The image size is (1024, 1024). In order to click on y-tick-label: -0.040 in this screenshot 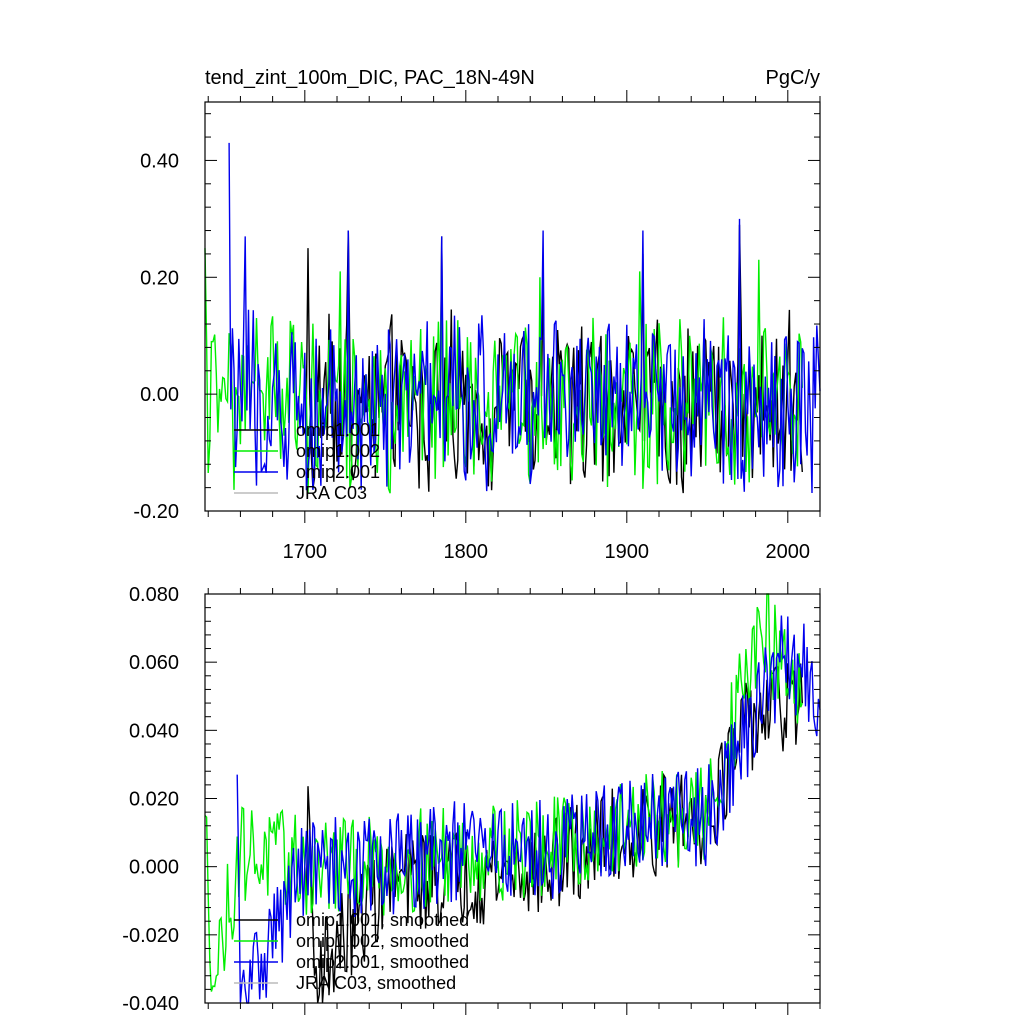, I will do `click(150, 1004)`.